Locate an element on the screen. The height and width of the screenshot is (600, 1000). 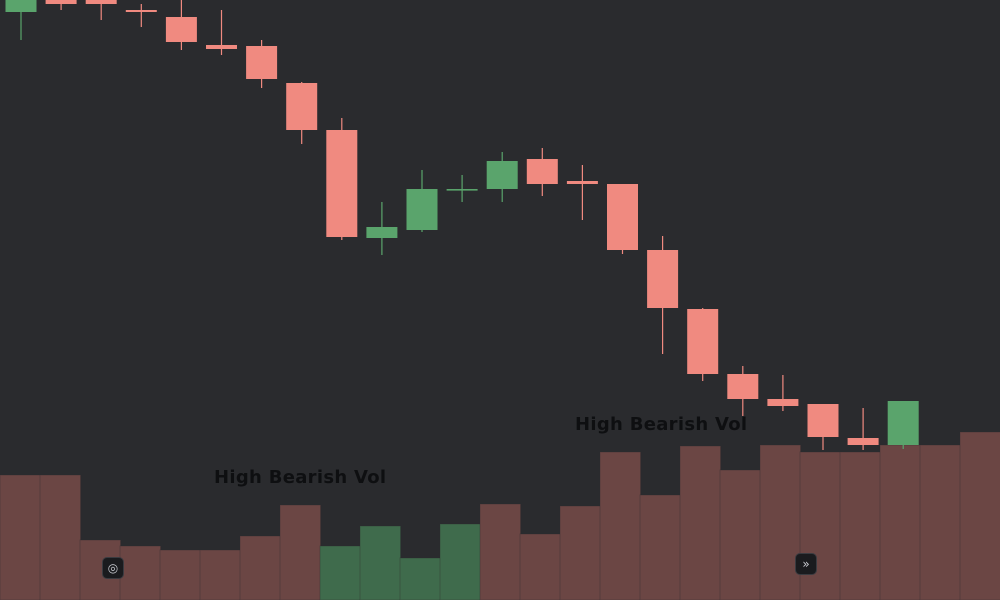
scroll-to-latest-button: » is located at coordinates (806, 564).